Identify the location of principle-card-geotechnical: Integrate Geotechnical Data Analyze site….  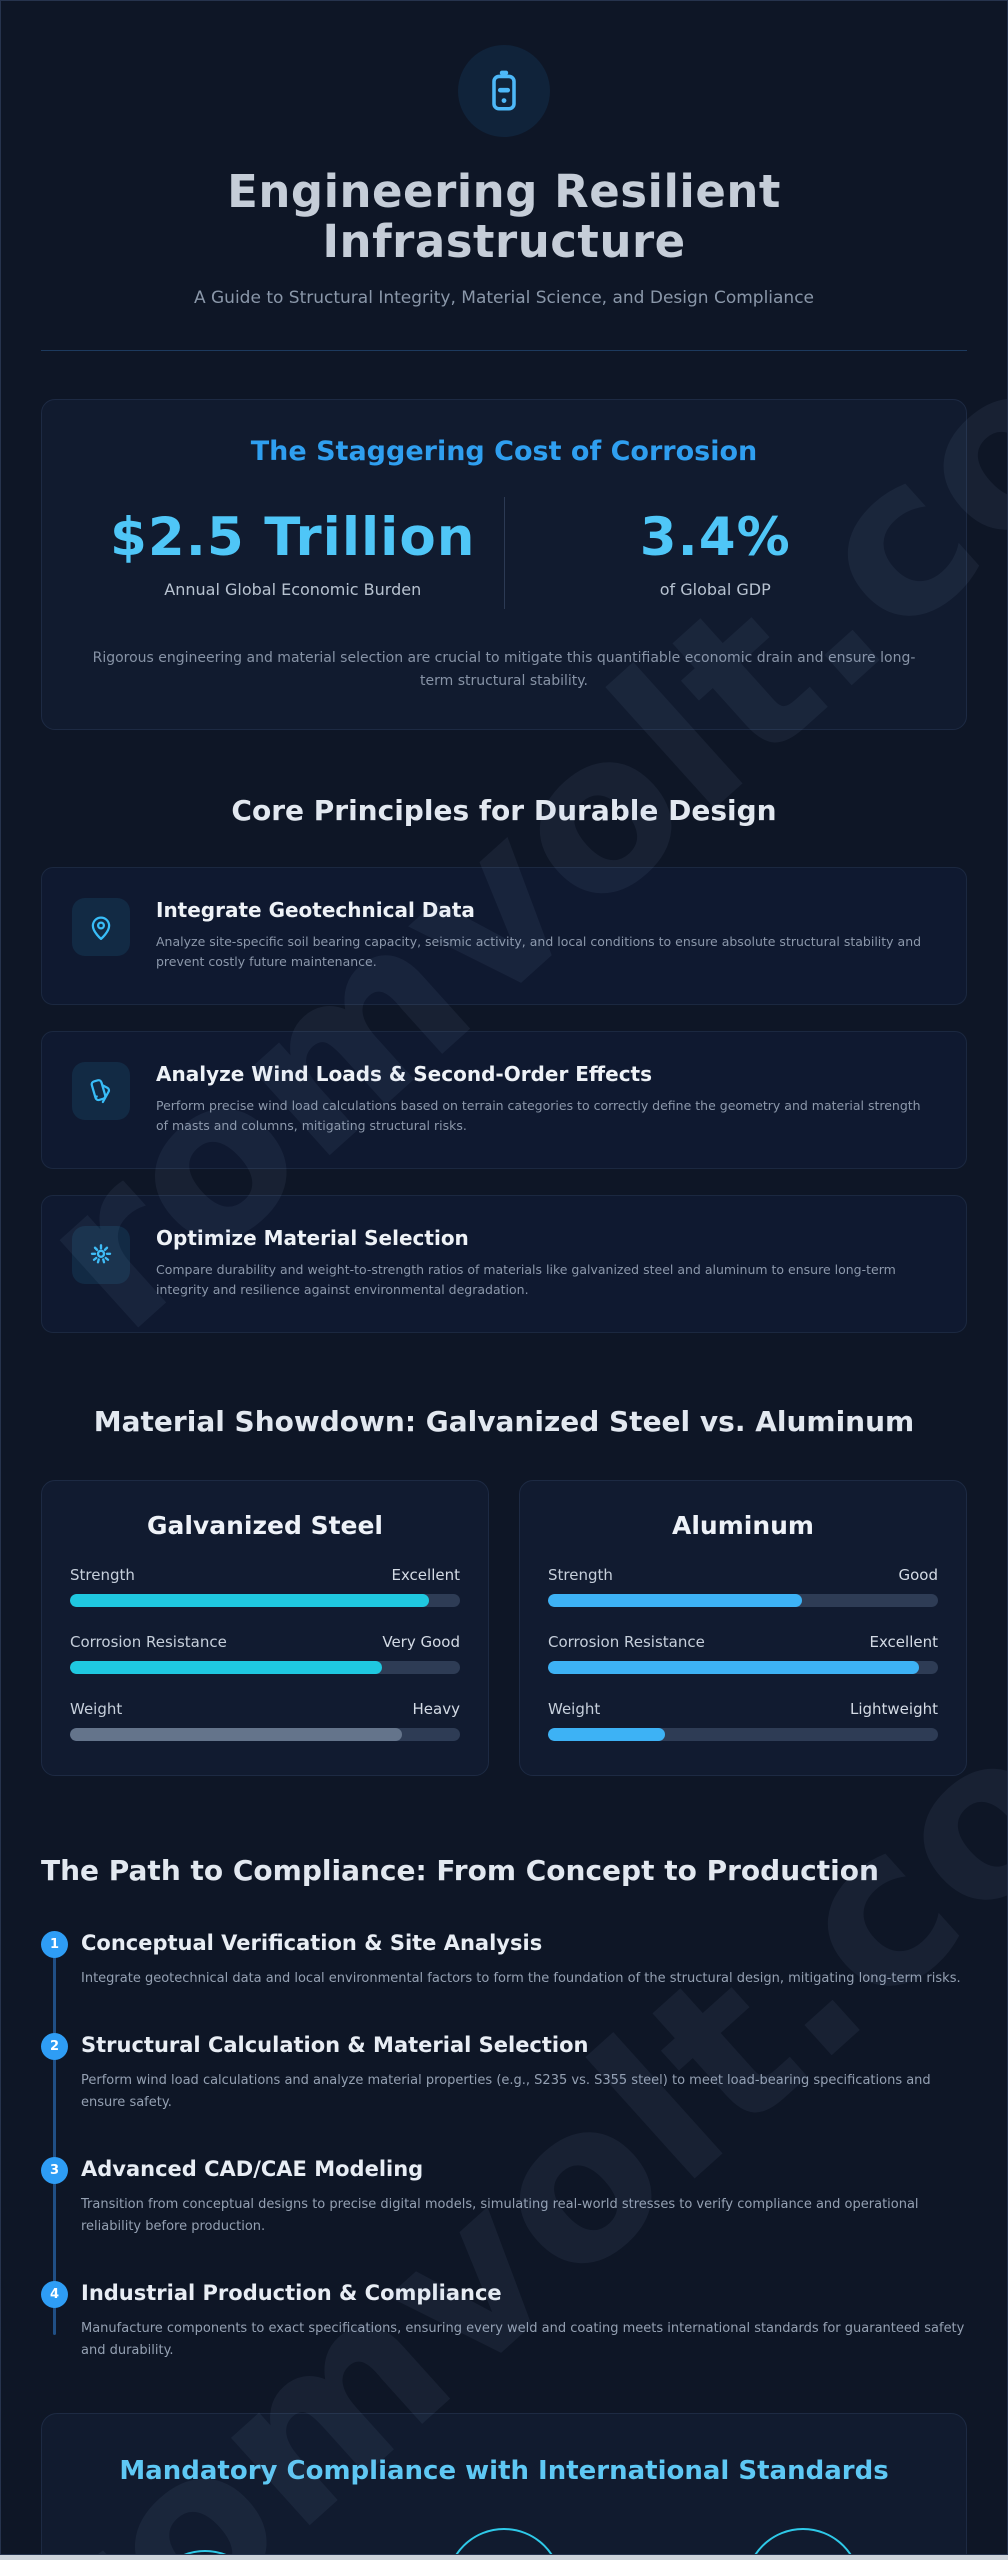
(504, 935).